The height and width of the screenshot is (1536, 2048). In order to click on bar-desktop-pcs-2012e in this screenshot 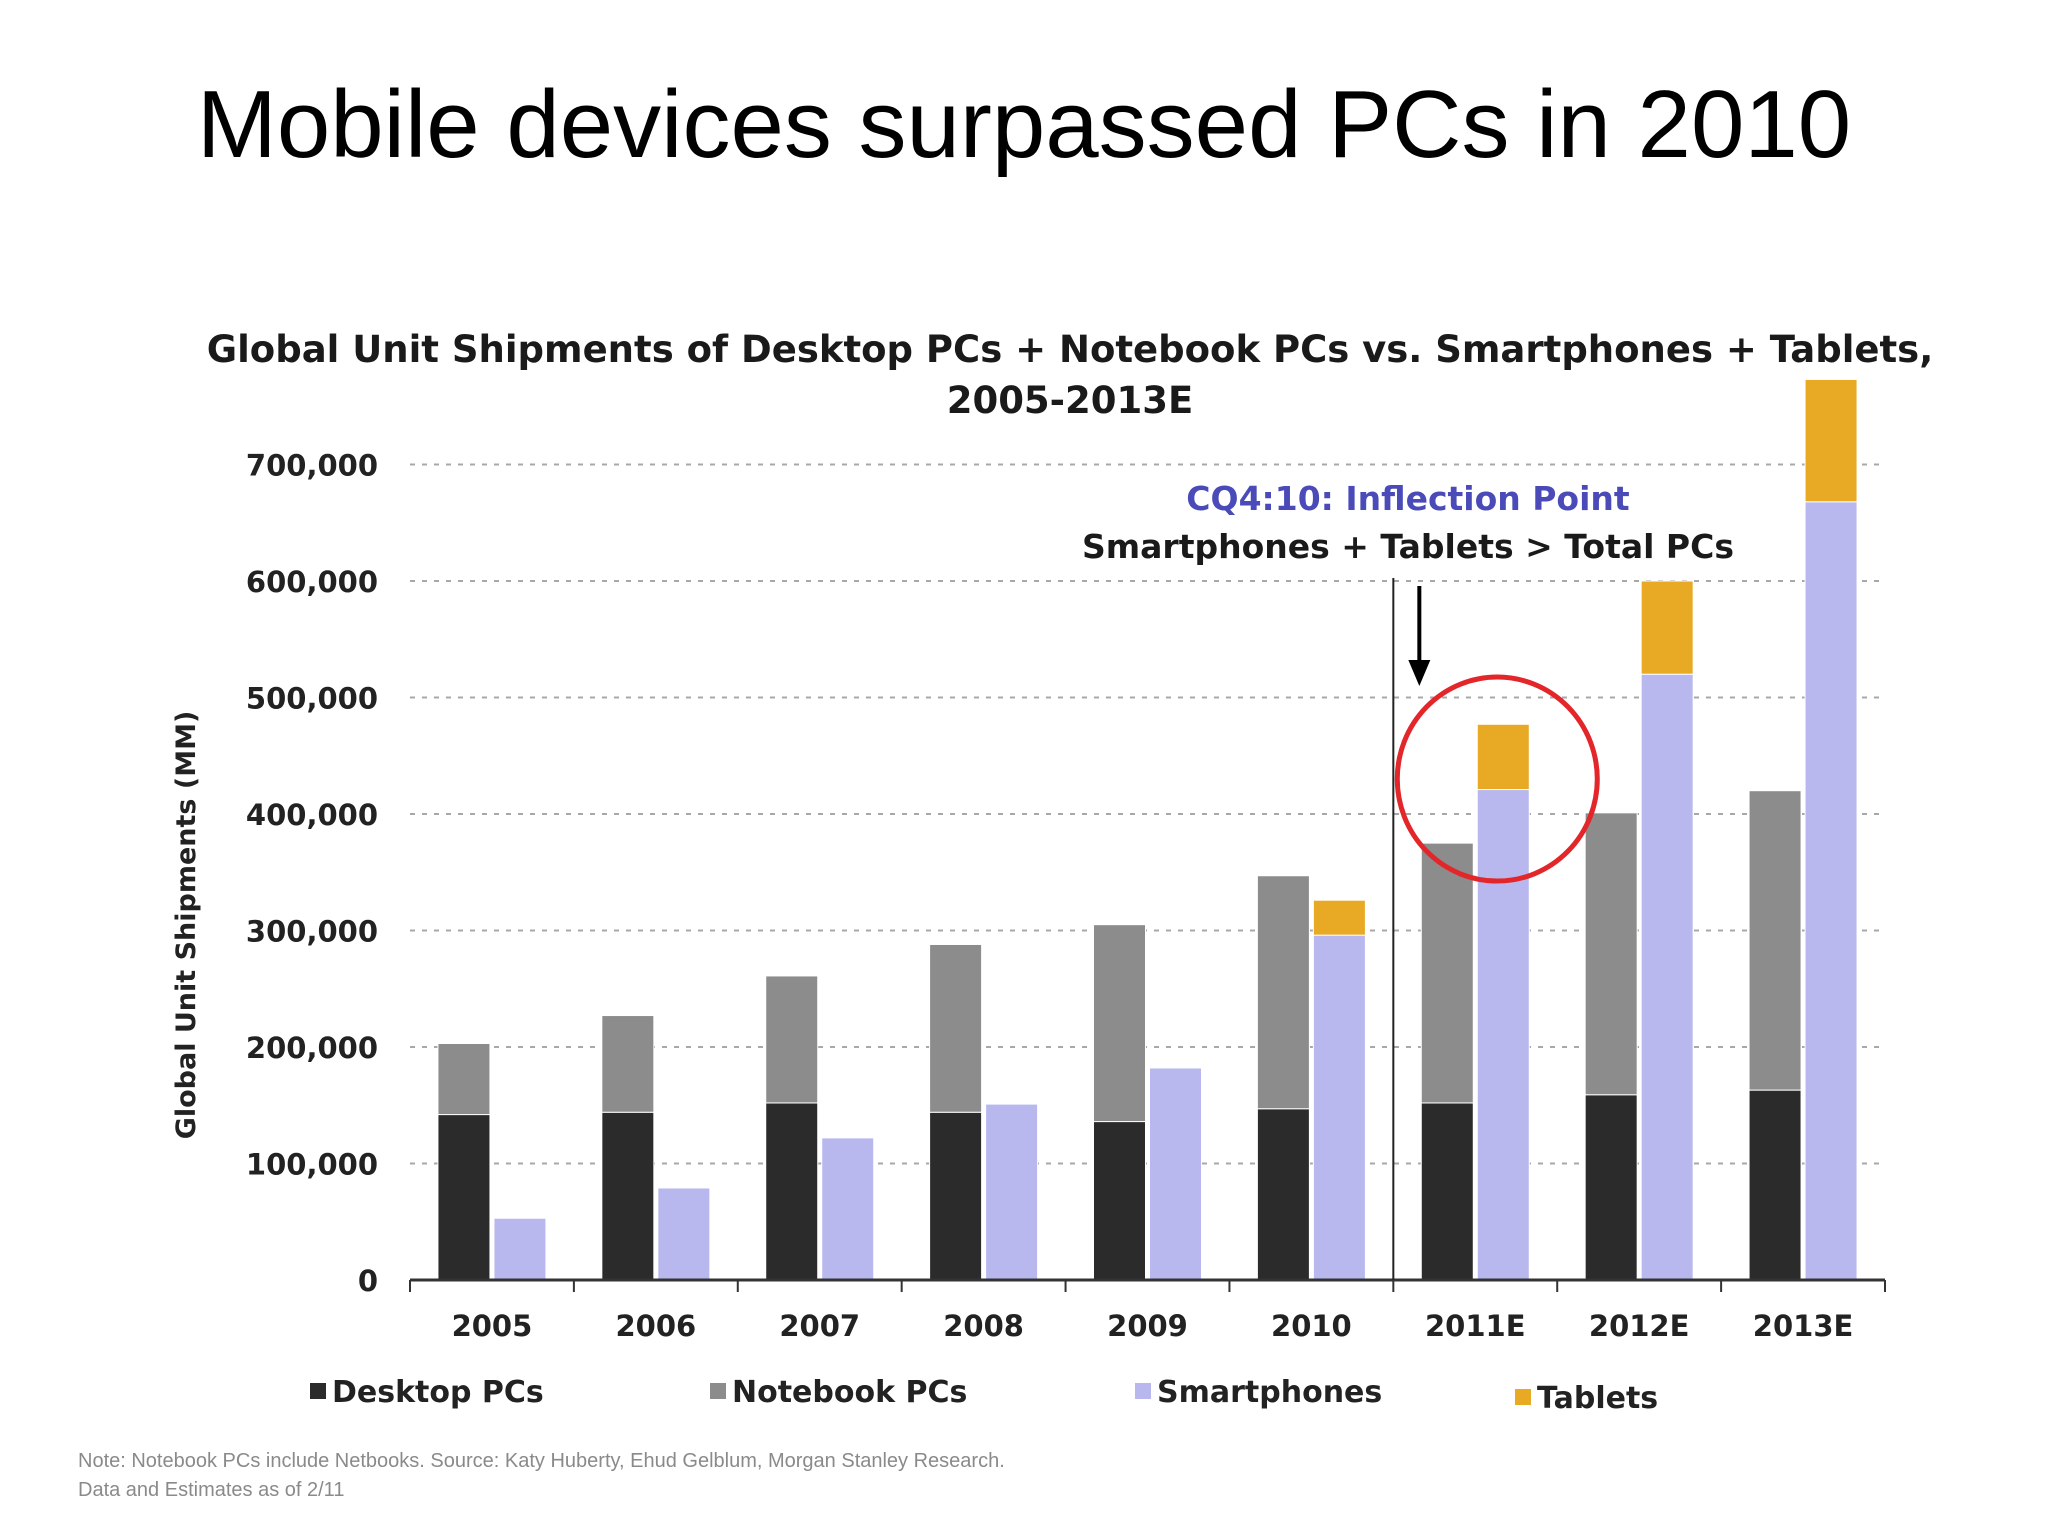, I will do `click(1611, 1187)`.